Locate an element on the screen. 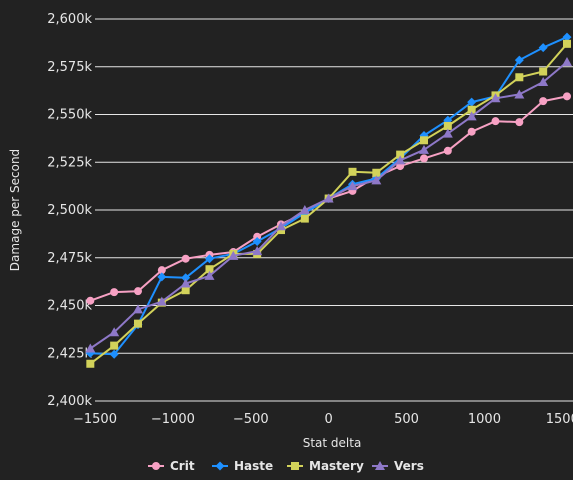 The image size is (573, 480). legend-marker-mastery is located at coordinates (295, 466).